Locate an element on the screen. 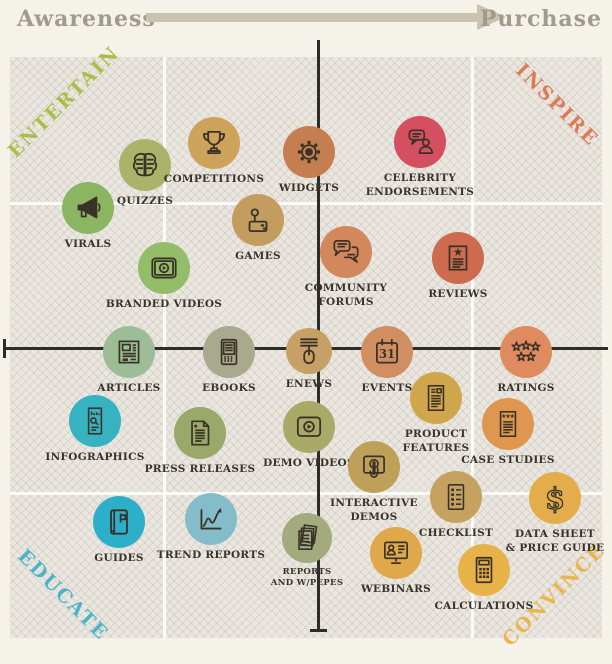 This screenshot has height=664, width=612. touch-screen-icon is located at coordinates (374, 467).